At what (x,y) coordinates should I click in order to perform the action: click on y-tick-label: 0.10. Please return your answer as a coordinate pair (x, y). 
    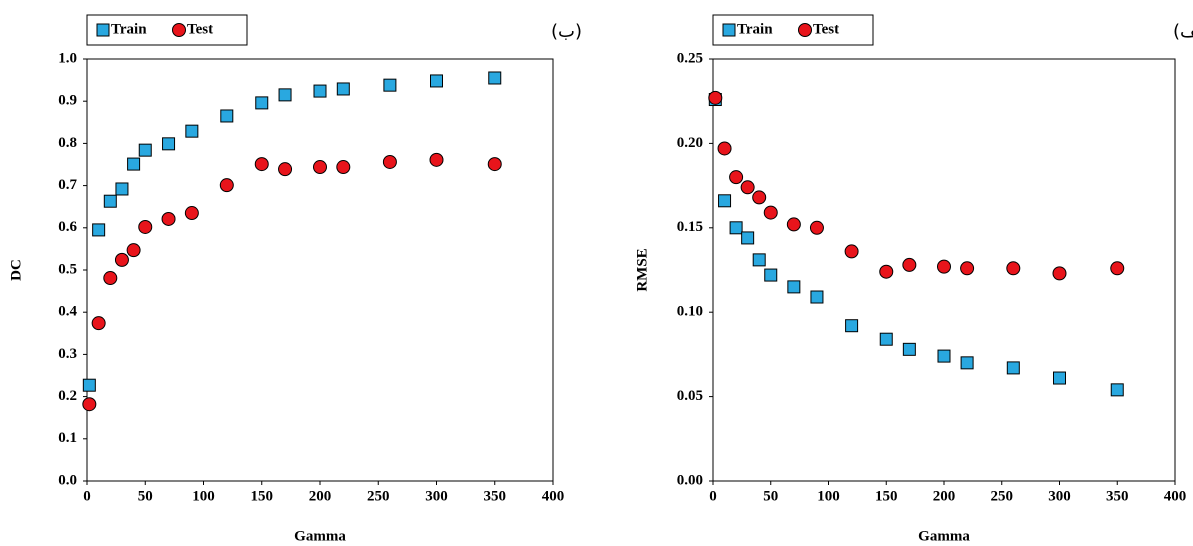
    Looking at the image, I should click on (690, 312).